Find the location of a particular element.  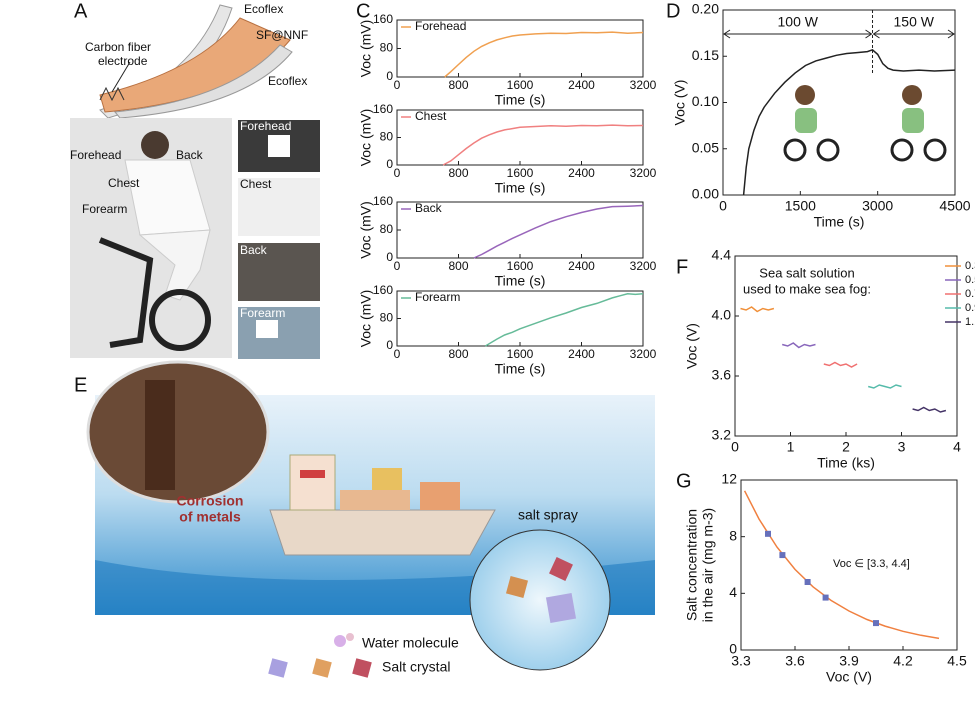

x-tick-label: 1500 is located at coordinates (800, 206).